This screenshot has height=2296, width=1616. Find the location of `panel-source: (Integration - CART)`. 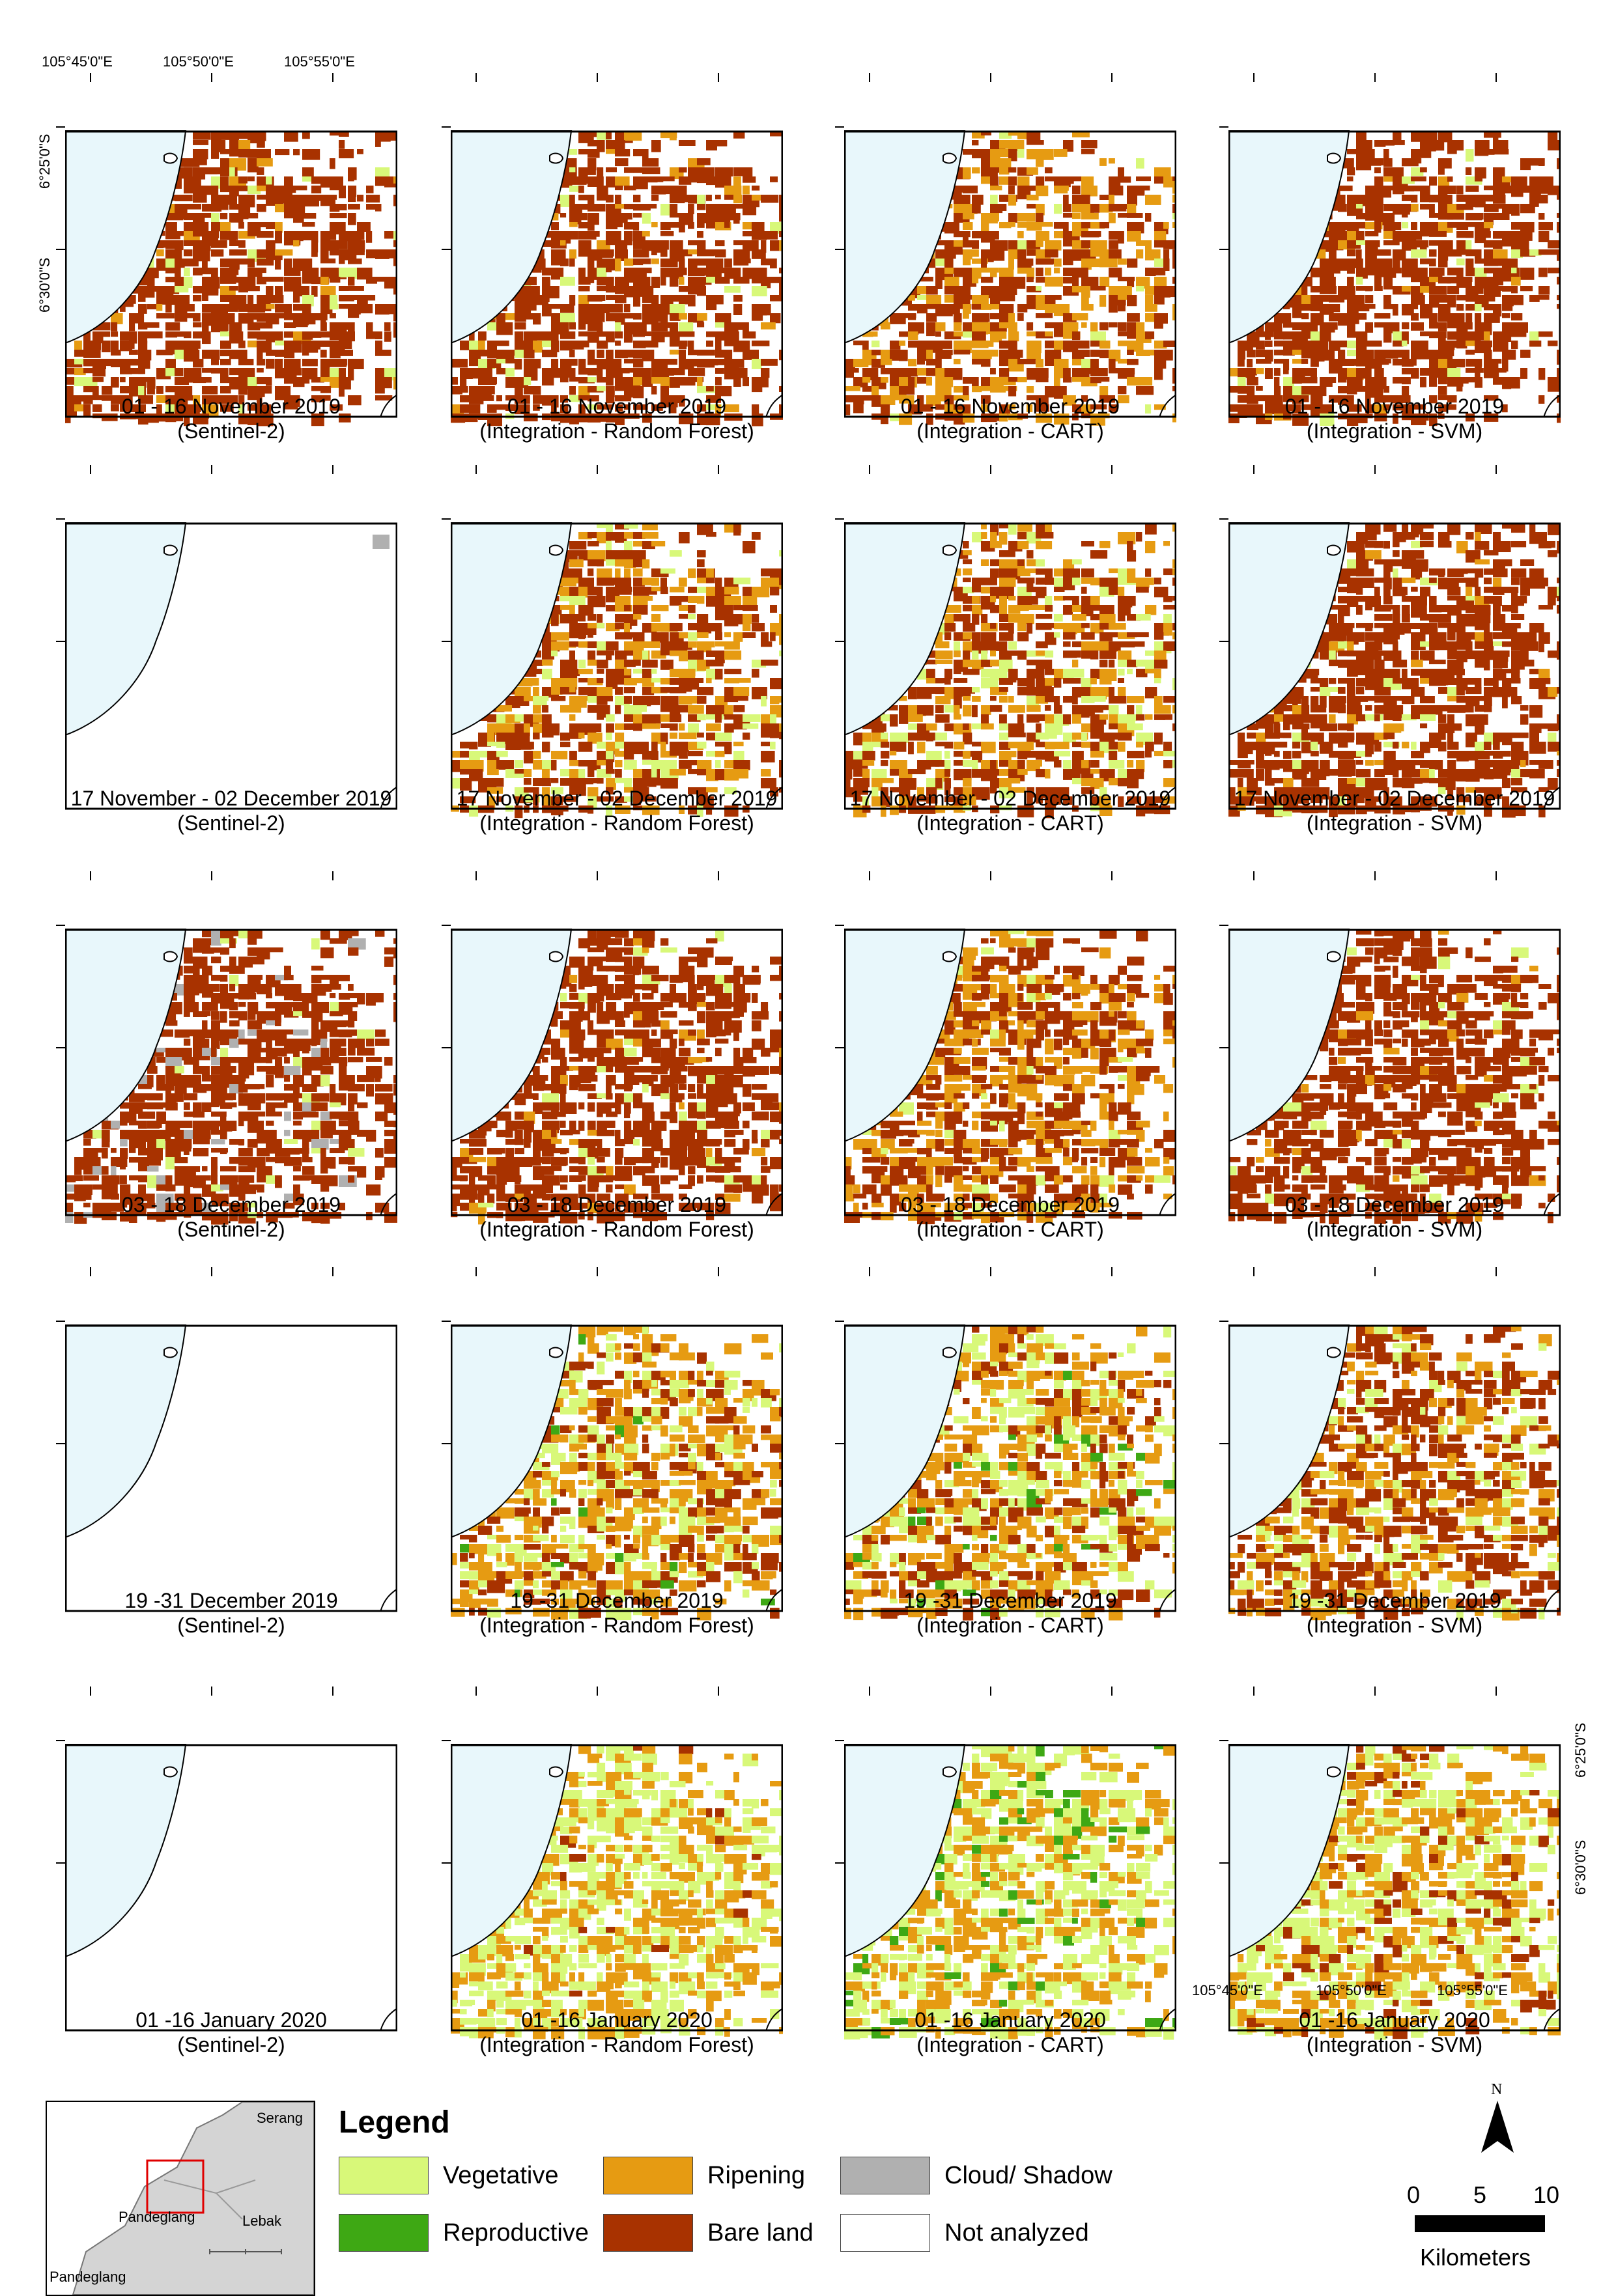

panel-source: (Integration - CART) is located at coordinates (1010, 431).